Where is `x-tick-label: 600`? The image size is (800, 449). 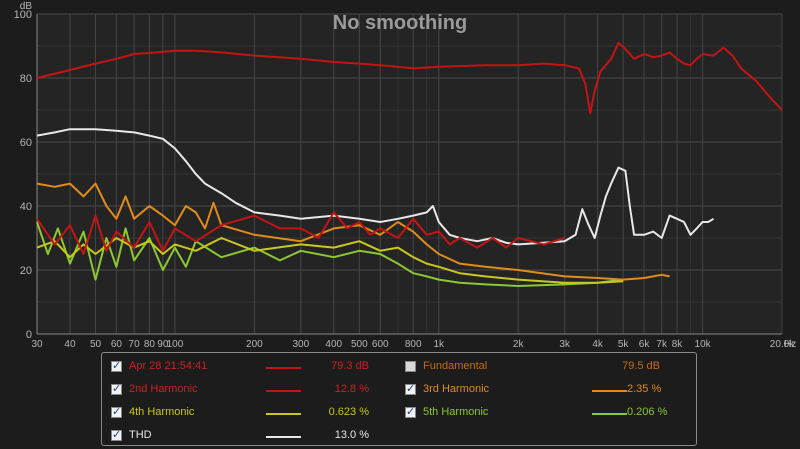
x-tick-label: 600 is located at coordinates (380, 344).